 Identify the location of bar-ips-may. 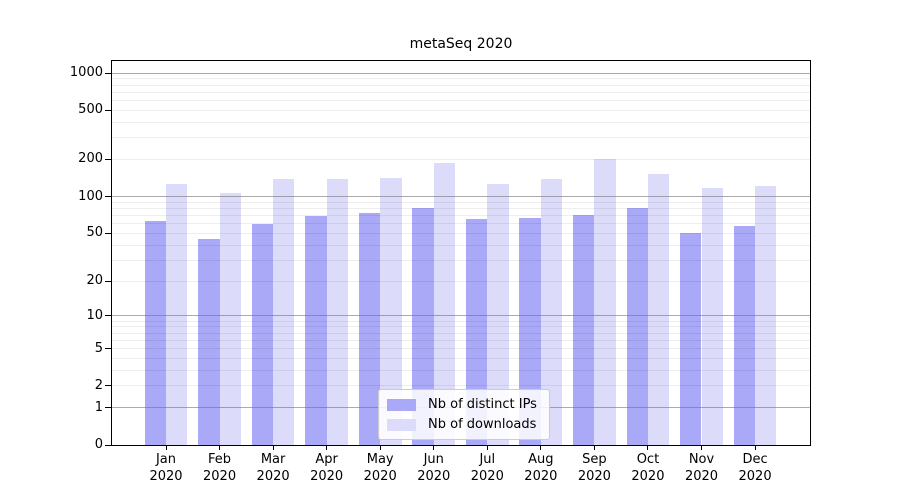
(369, 328).